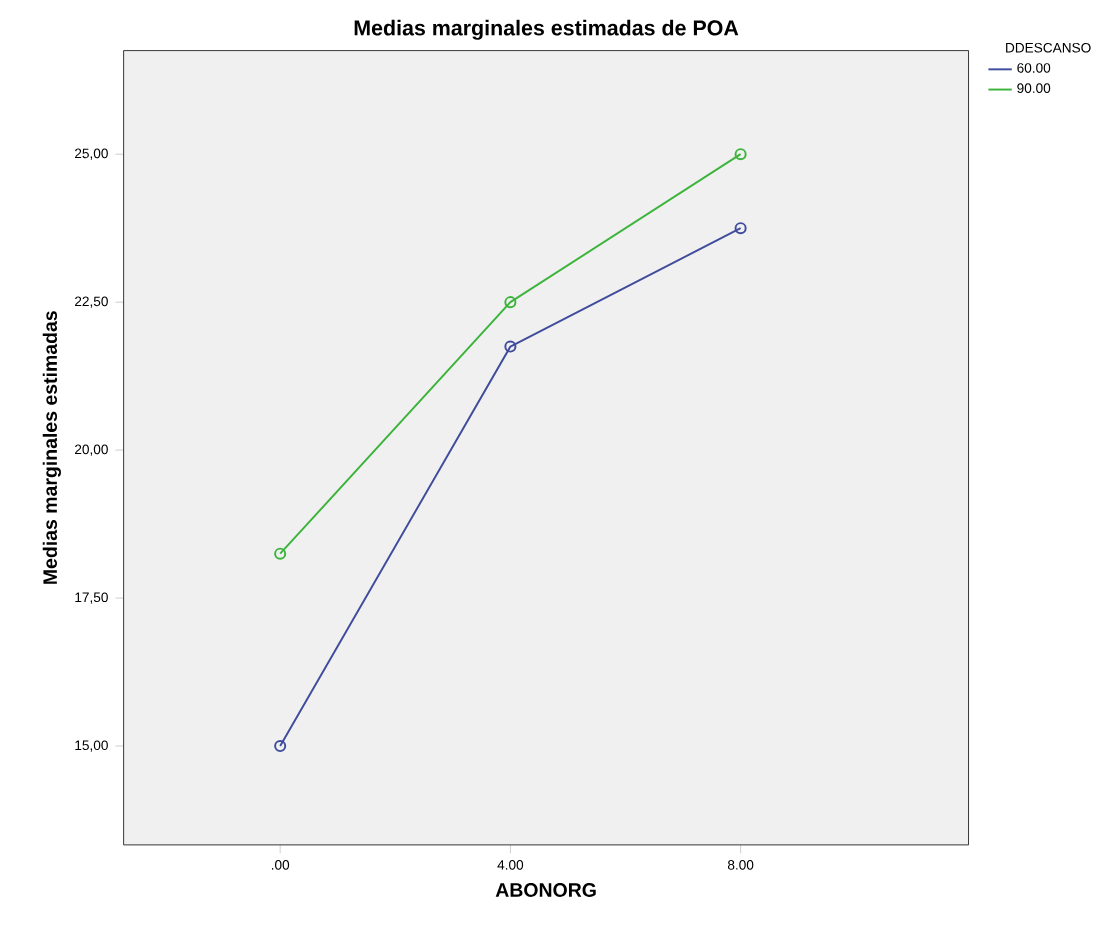 This screenshot has height=934, width=1101. What do you see at coordinates (546, 29) in the screenshot?
I see `chart-title: Medias marginales estimadas de POA` at bounding box center [546, 29].